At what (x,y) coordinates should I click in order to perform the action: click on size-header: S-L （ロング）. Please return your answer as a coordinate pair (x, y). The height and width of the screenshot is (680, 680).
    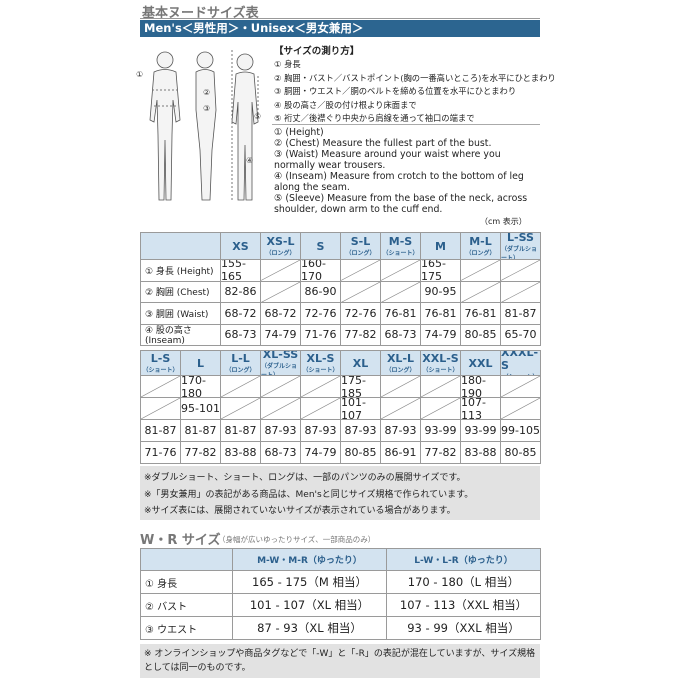
    Looking at the image, I should click on (360, 246).